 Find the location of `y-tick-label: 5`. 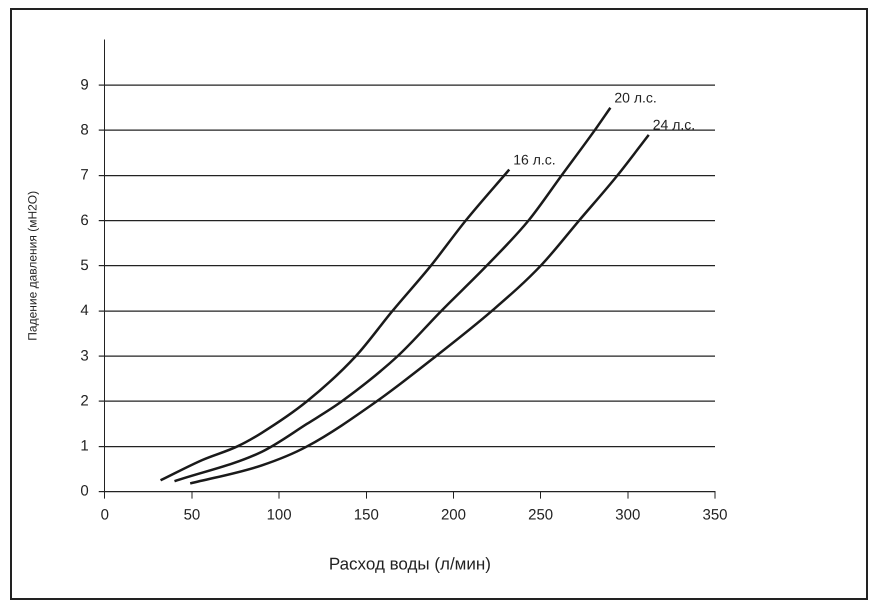

y-tick-label: 5 is located at coordinates (84, 265).